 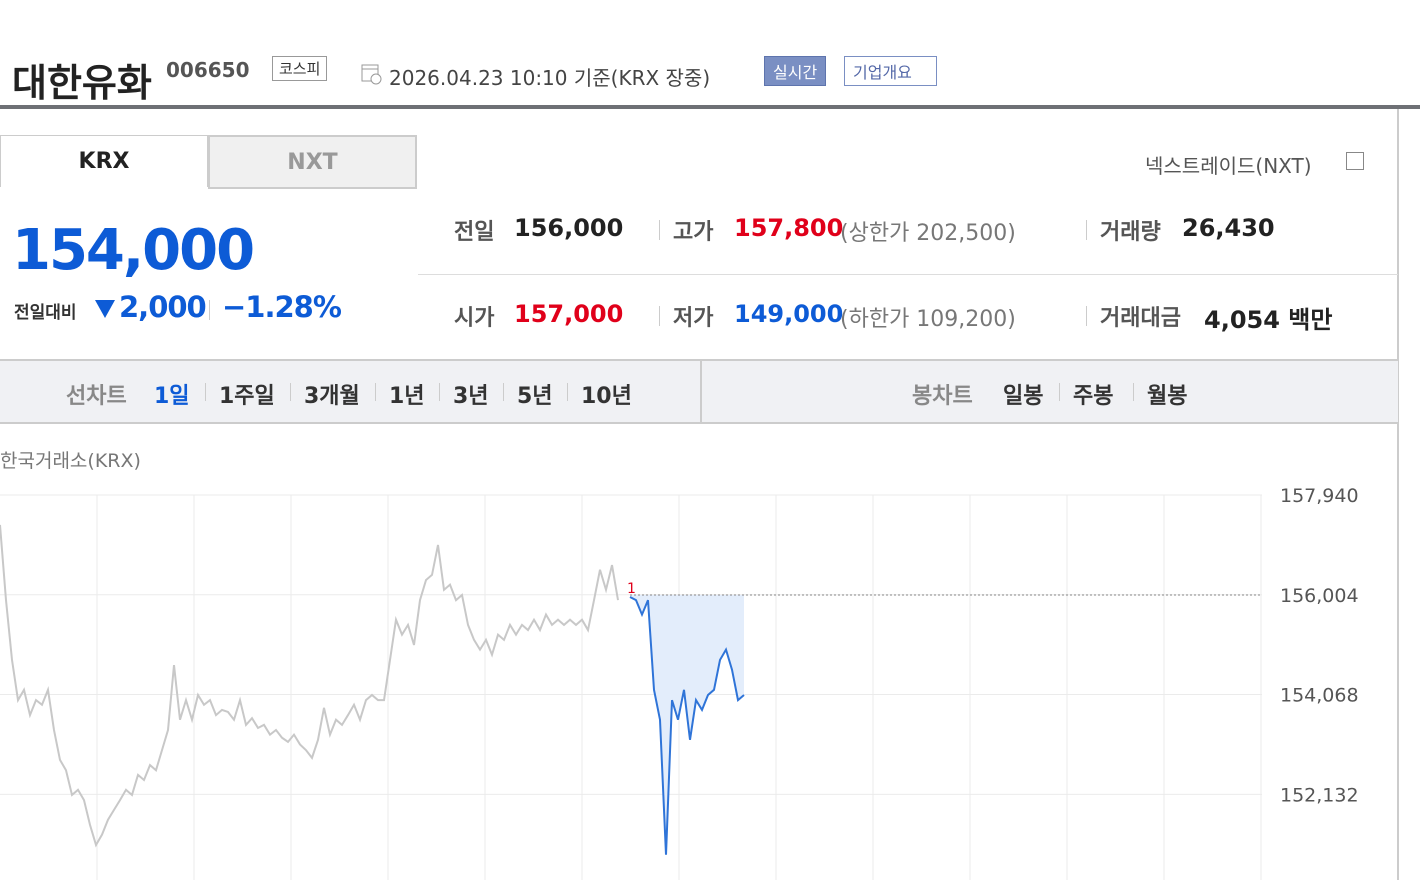 I want to click on header-rule, so click(x=710, y=107).